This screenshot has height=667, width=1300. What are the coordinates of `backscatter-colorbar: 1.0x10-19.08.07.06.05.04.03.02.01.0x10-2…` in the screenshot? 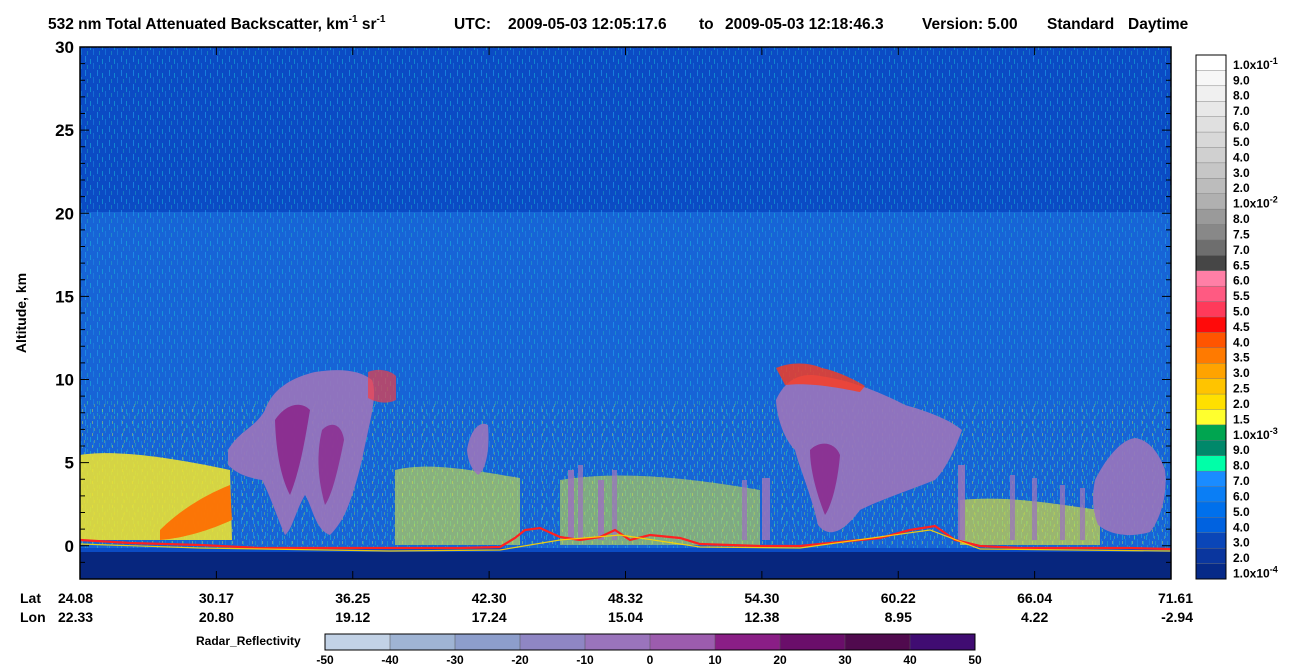 It's located at (1236, 317).